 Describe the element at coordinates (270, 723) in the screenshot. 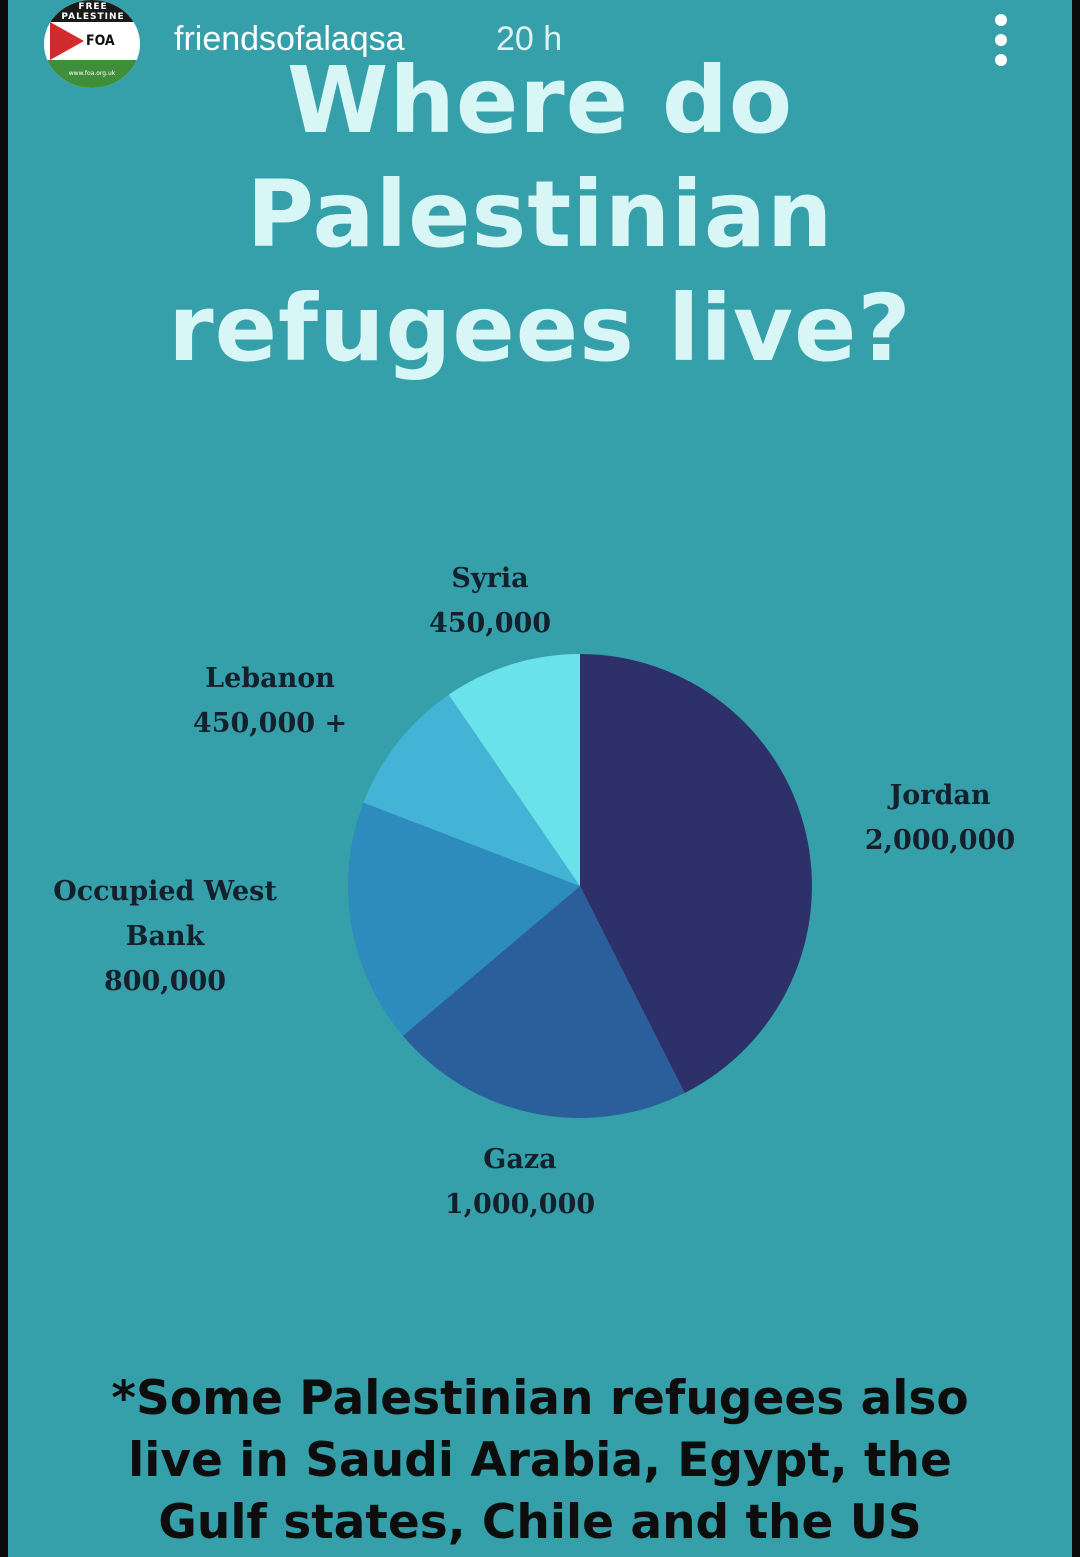

I see `slice-value: 450,000 +` at that location.